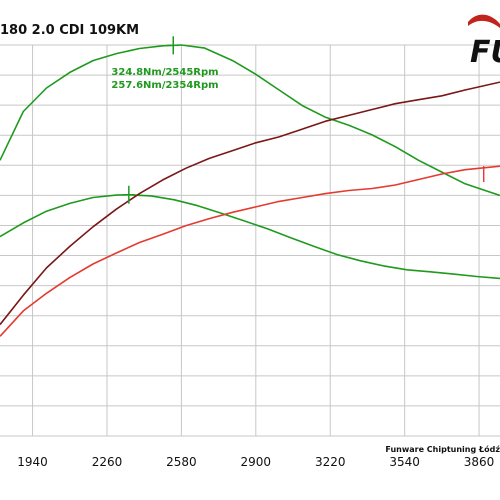 The height and width of the screenshot is (500, 500). I want to click on x-tick-label: 1940, so click(32, 462).